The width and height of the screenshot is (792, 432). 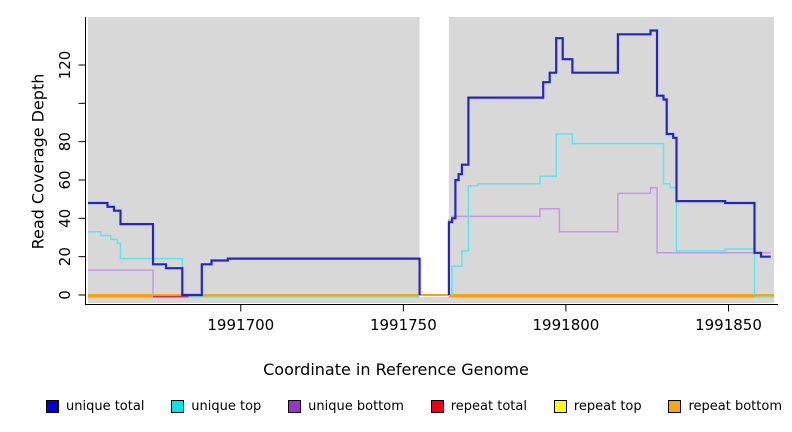 I want to click on y-tick-label: 120, so click(x=65, y=65).